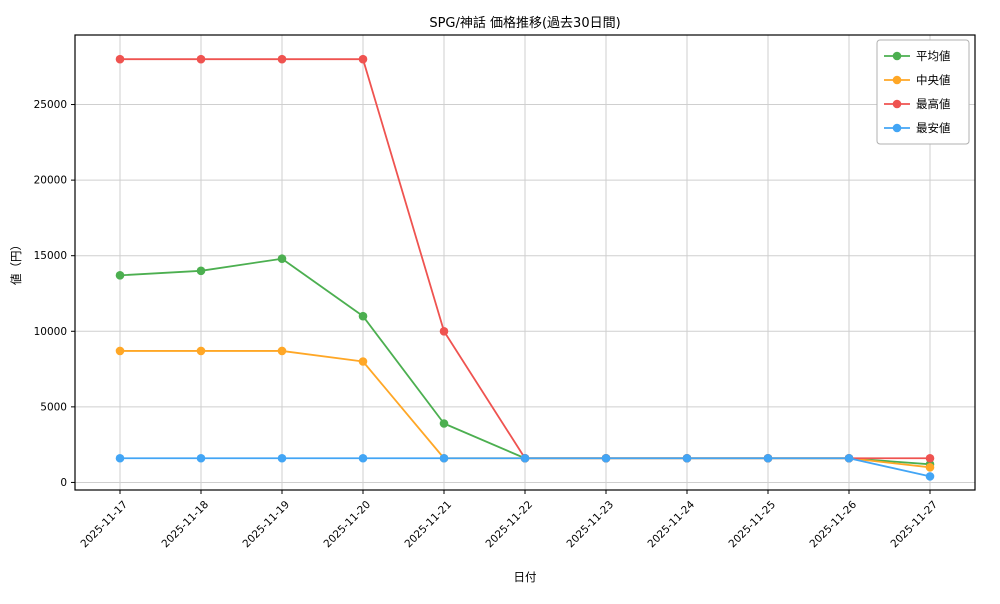 The height and width of the screenshot is (604, 1000). I want to click on x-axis-label: 日付, so click(525, 577).